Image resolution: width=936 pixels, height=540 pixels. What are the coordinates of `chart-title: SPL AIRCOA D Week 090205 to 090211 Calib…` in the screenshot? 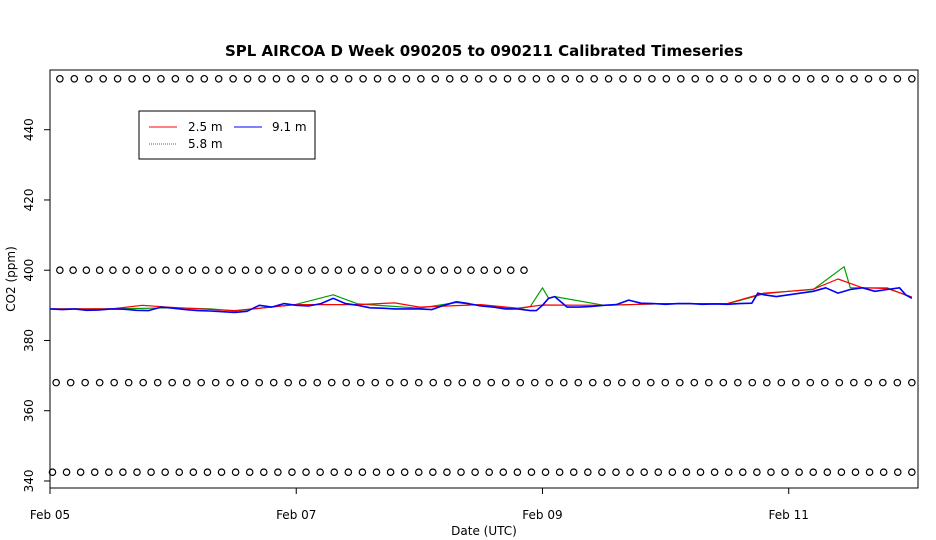 It's located at (484, 51).